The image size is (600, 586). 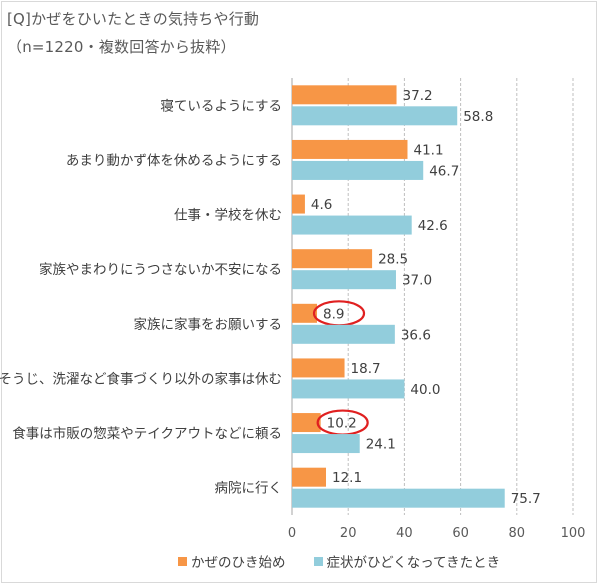 I want to click on data-label-severe: 46.7, so click(x=444, y=171).